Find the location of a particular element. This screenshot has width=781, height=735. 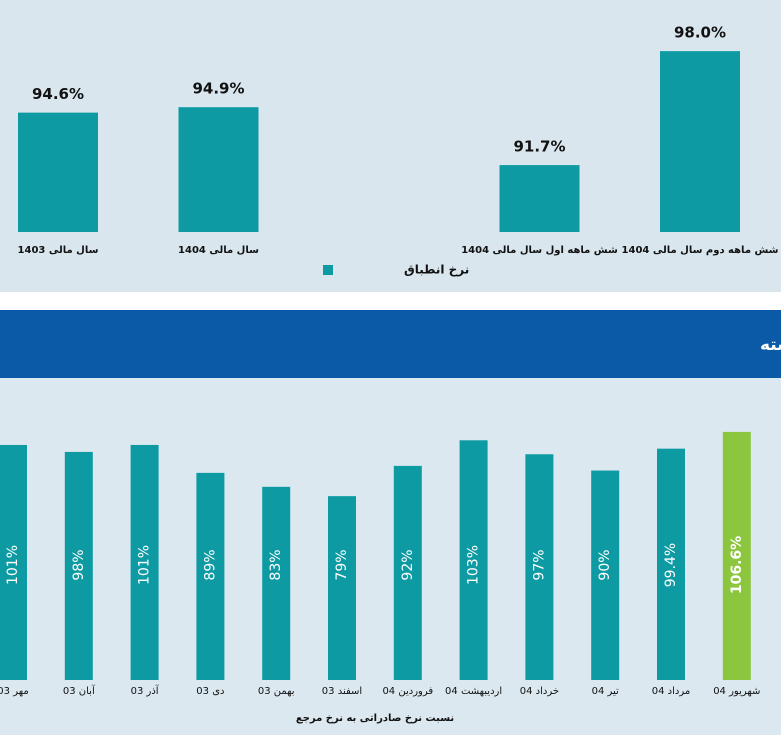

value-label: 91.7% is located at coordinates (539, 147).